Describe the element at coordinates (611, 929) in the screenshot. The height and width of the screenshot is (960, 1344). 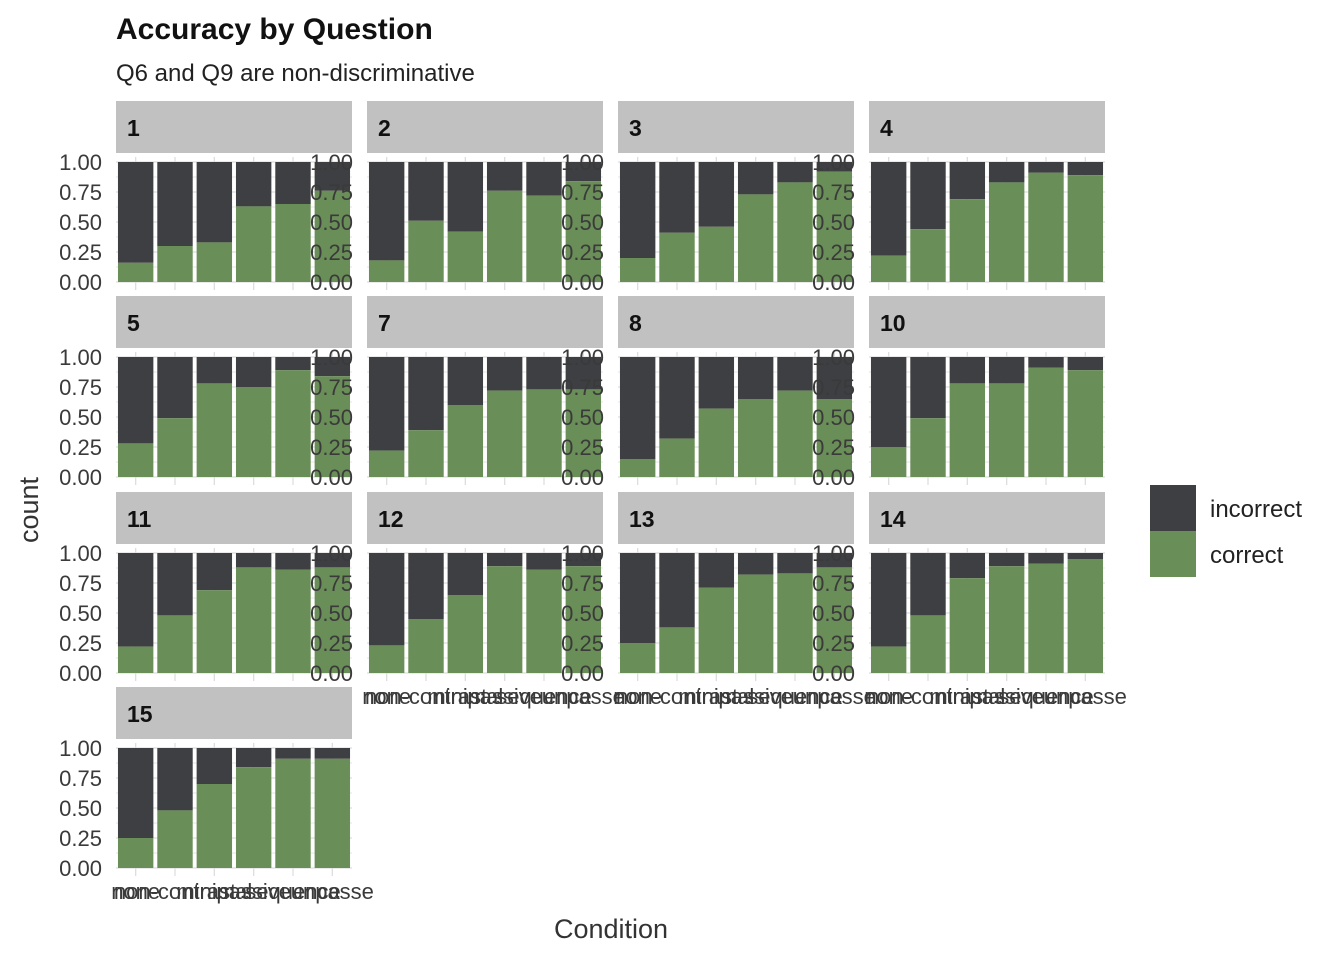
I see `x-axis-title: Condition` at that location.